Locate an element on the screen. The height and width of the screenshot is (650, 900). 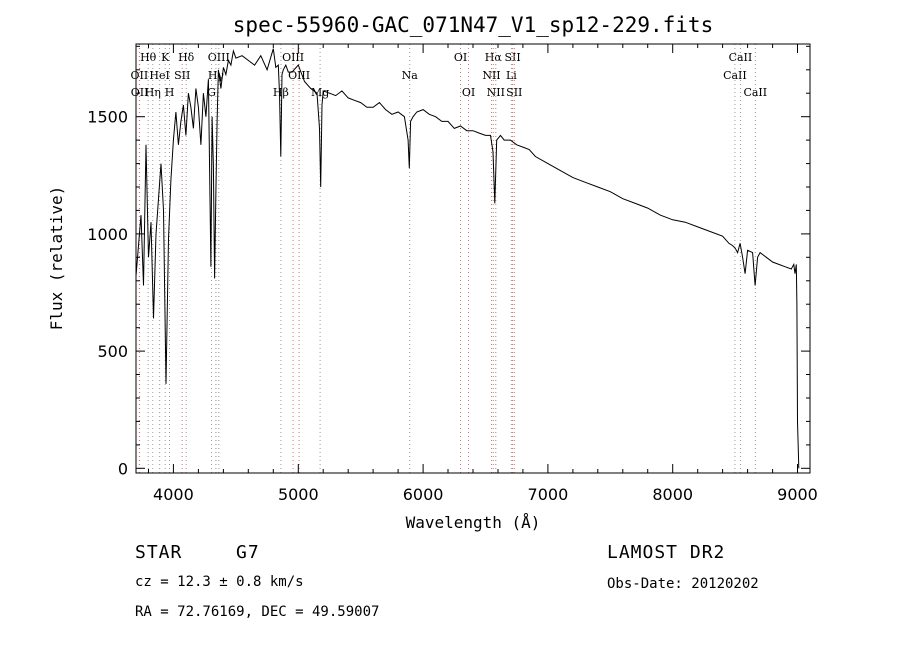
line-marker-label: H is located at coordinates (170, 92).